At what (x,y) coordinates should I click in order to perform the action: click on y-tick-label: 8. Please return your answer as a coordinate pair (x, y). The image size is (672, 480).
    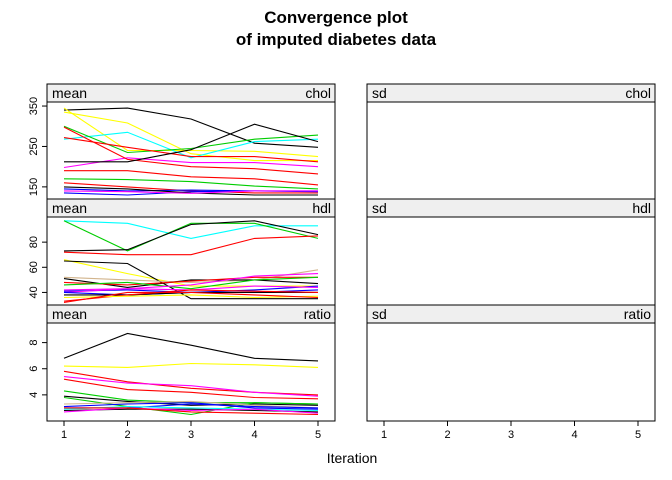
    Looking at the image, I should click on (34, 343).